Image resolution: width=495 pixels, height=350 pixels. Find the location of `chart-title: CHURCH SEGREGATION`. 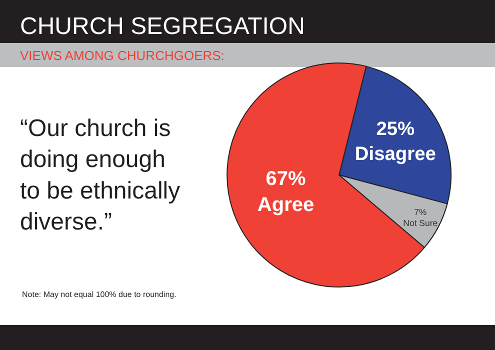

chart-title: CHURCH SEGREGATION is located at coordinates (162, 26).